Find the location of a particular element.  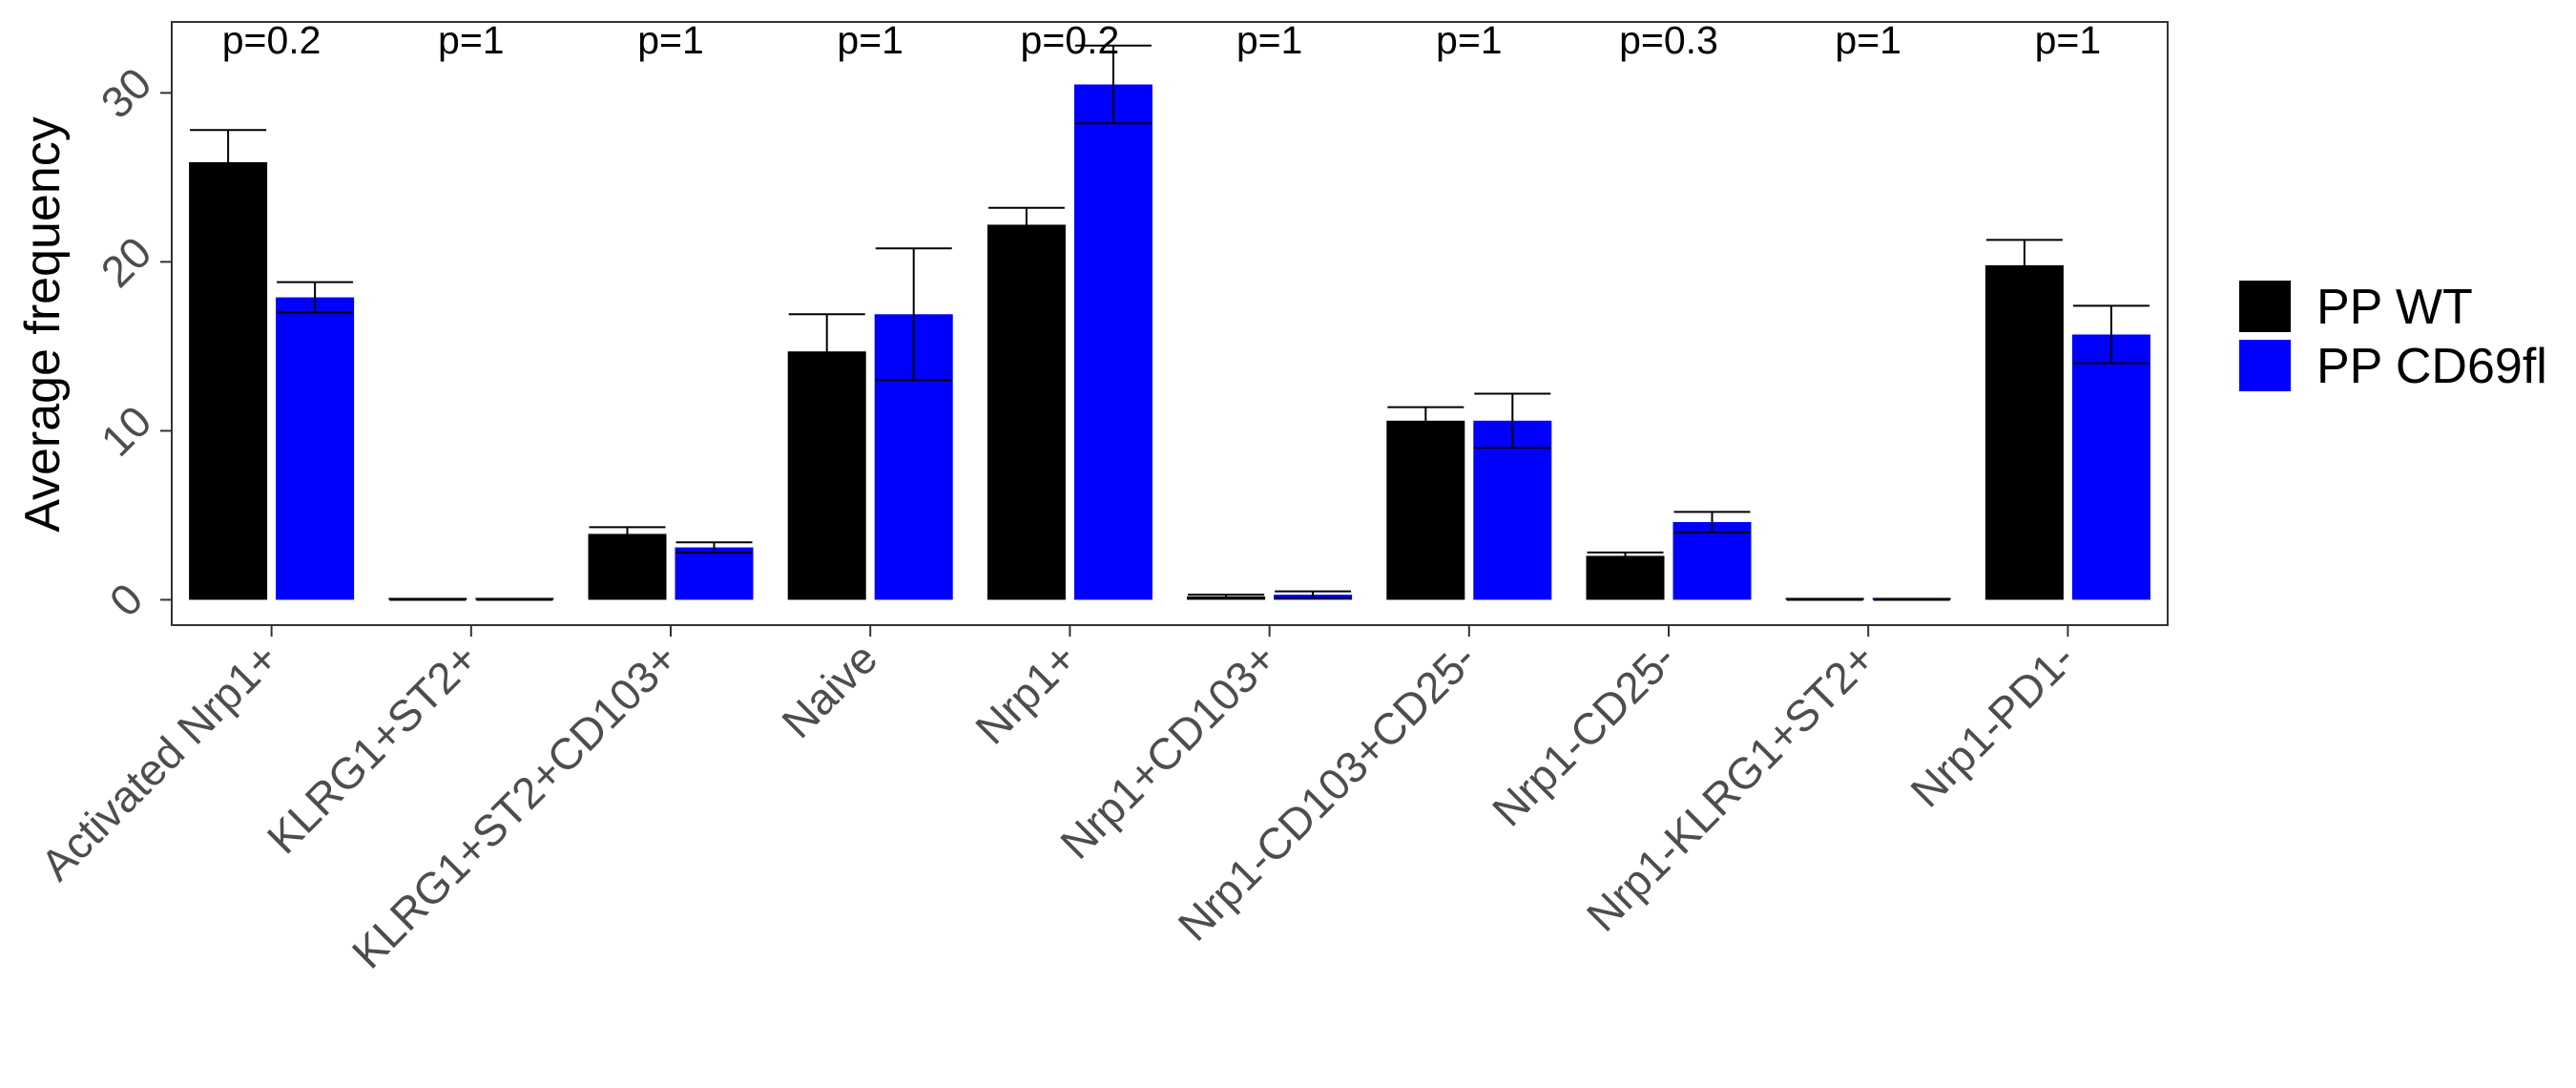

p-value-label: p=0.3 is located at coordinates (1668, 40).